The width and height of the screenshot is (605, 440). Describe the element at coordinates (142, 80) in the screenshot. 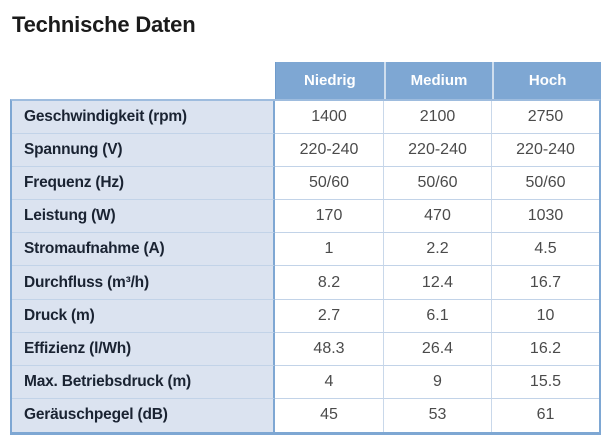

I see `table-header-spacer` at that location.